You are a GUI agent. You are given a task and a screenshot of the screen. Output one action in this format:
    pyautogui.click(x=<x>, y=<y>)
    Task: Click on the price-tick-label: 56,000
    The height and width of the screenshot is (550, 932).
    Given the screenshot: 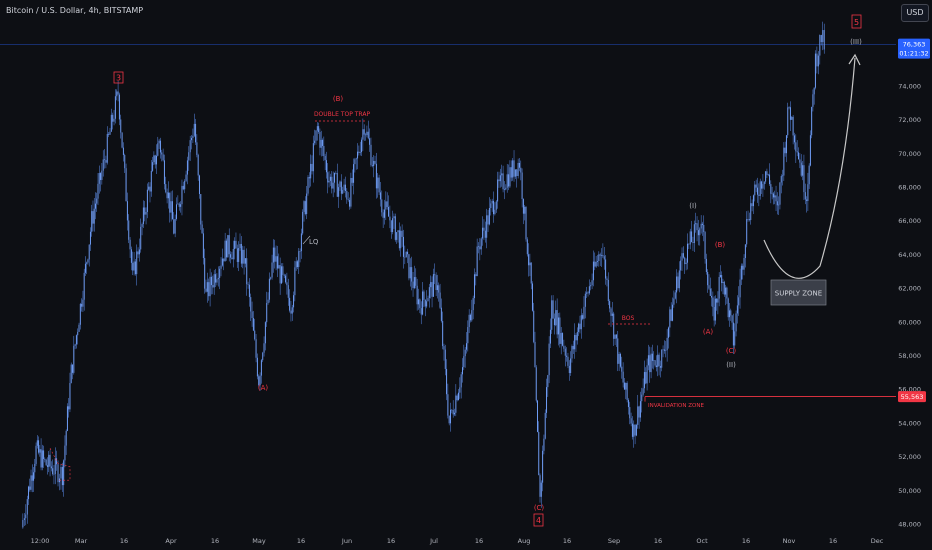 What is the action you would take?
    pyautogui.click(x=909, y=390)
    